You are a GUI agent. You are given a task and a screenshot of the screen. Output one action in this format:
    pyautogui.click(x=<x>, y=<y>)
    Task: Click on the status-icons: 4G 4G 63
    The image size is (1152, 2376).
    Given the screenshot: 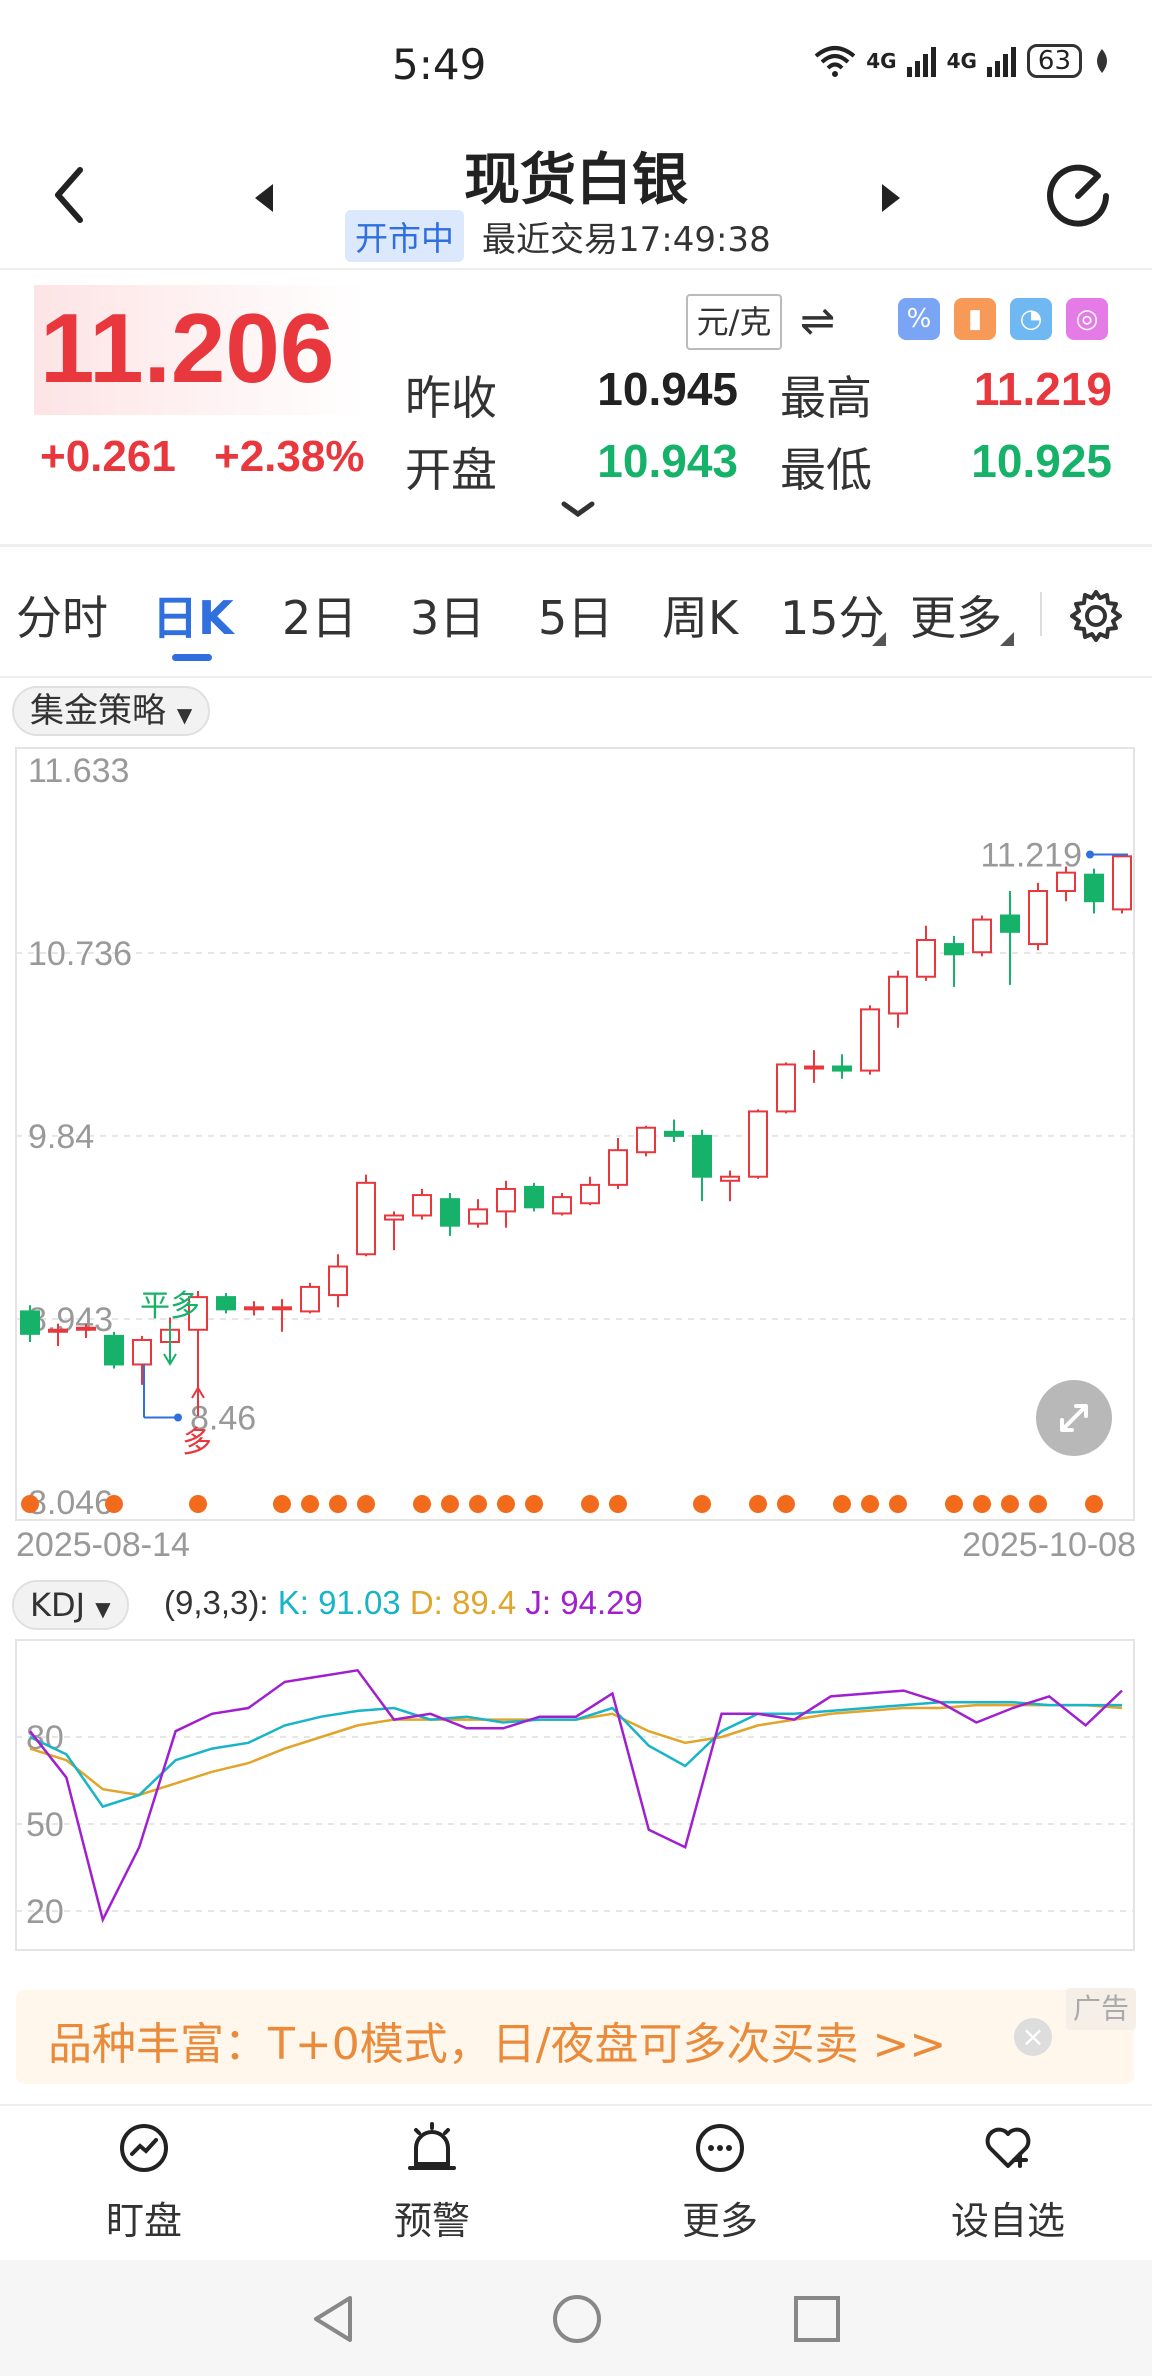 What is the action you would take?
    pyautogui.click(x=963, y=61)
    